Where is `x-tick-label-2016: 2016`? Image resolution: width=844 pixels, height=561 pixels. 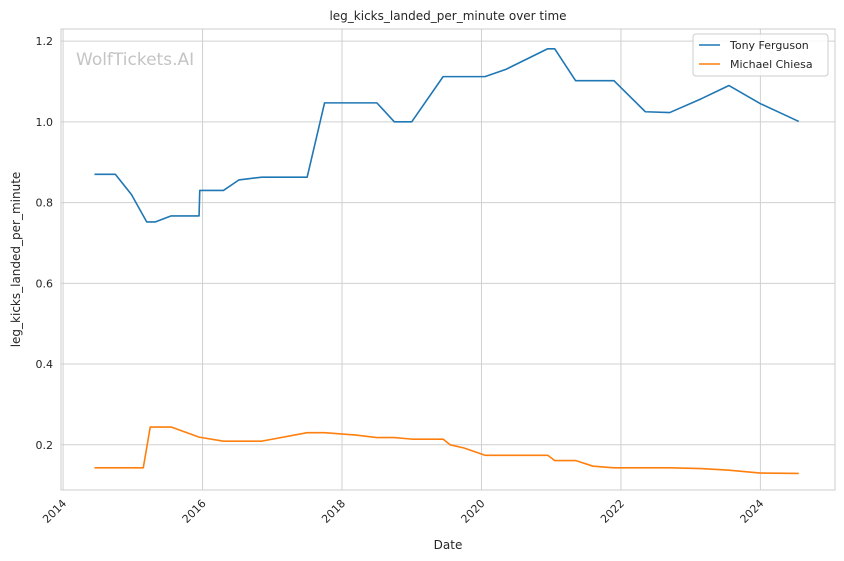
x-tick-label-2016: 2016 is located at coordinates (194, 511).